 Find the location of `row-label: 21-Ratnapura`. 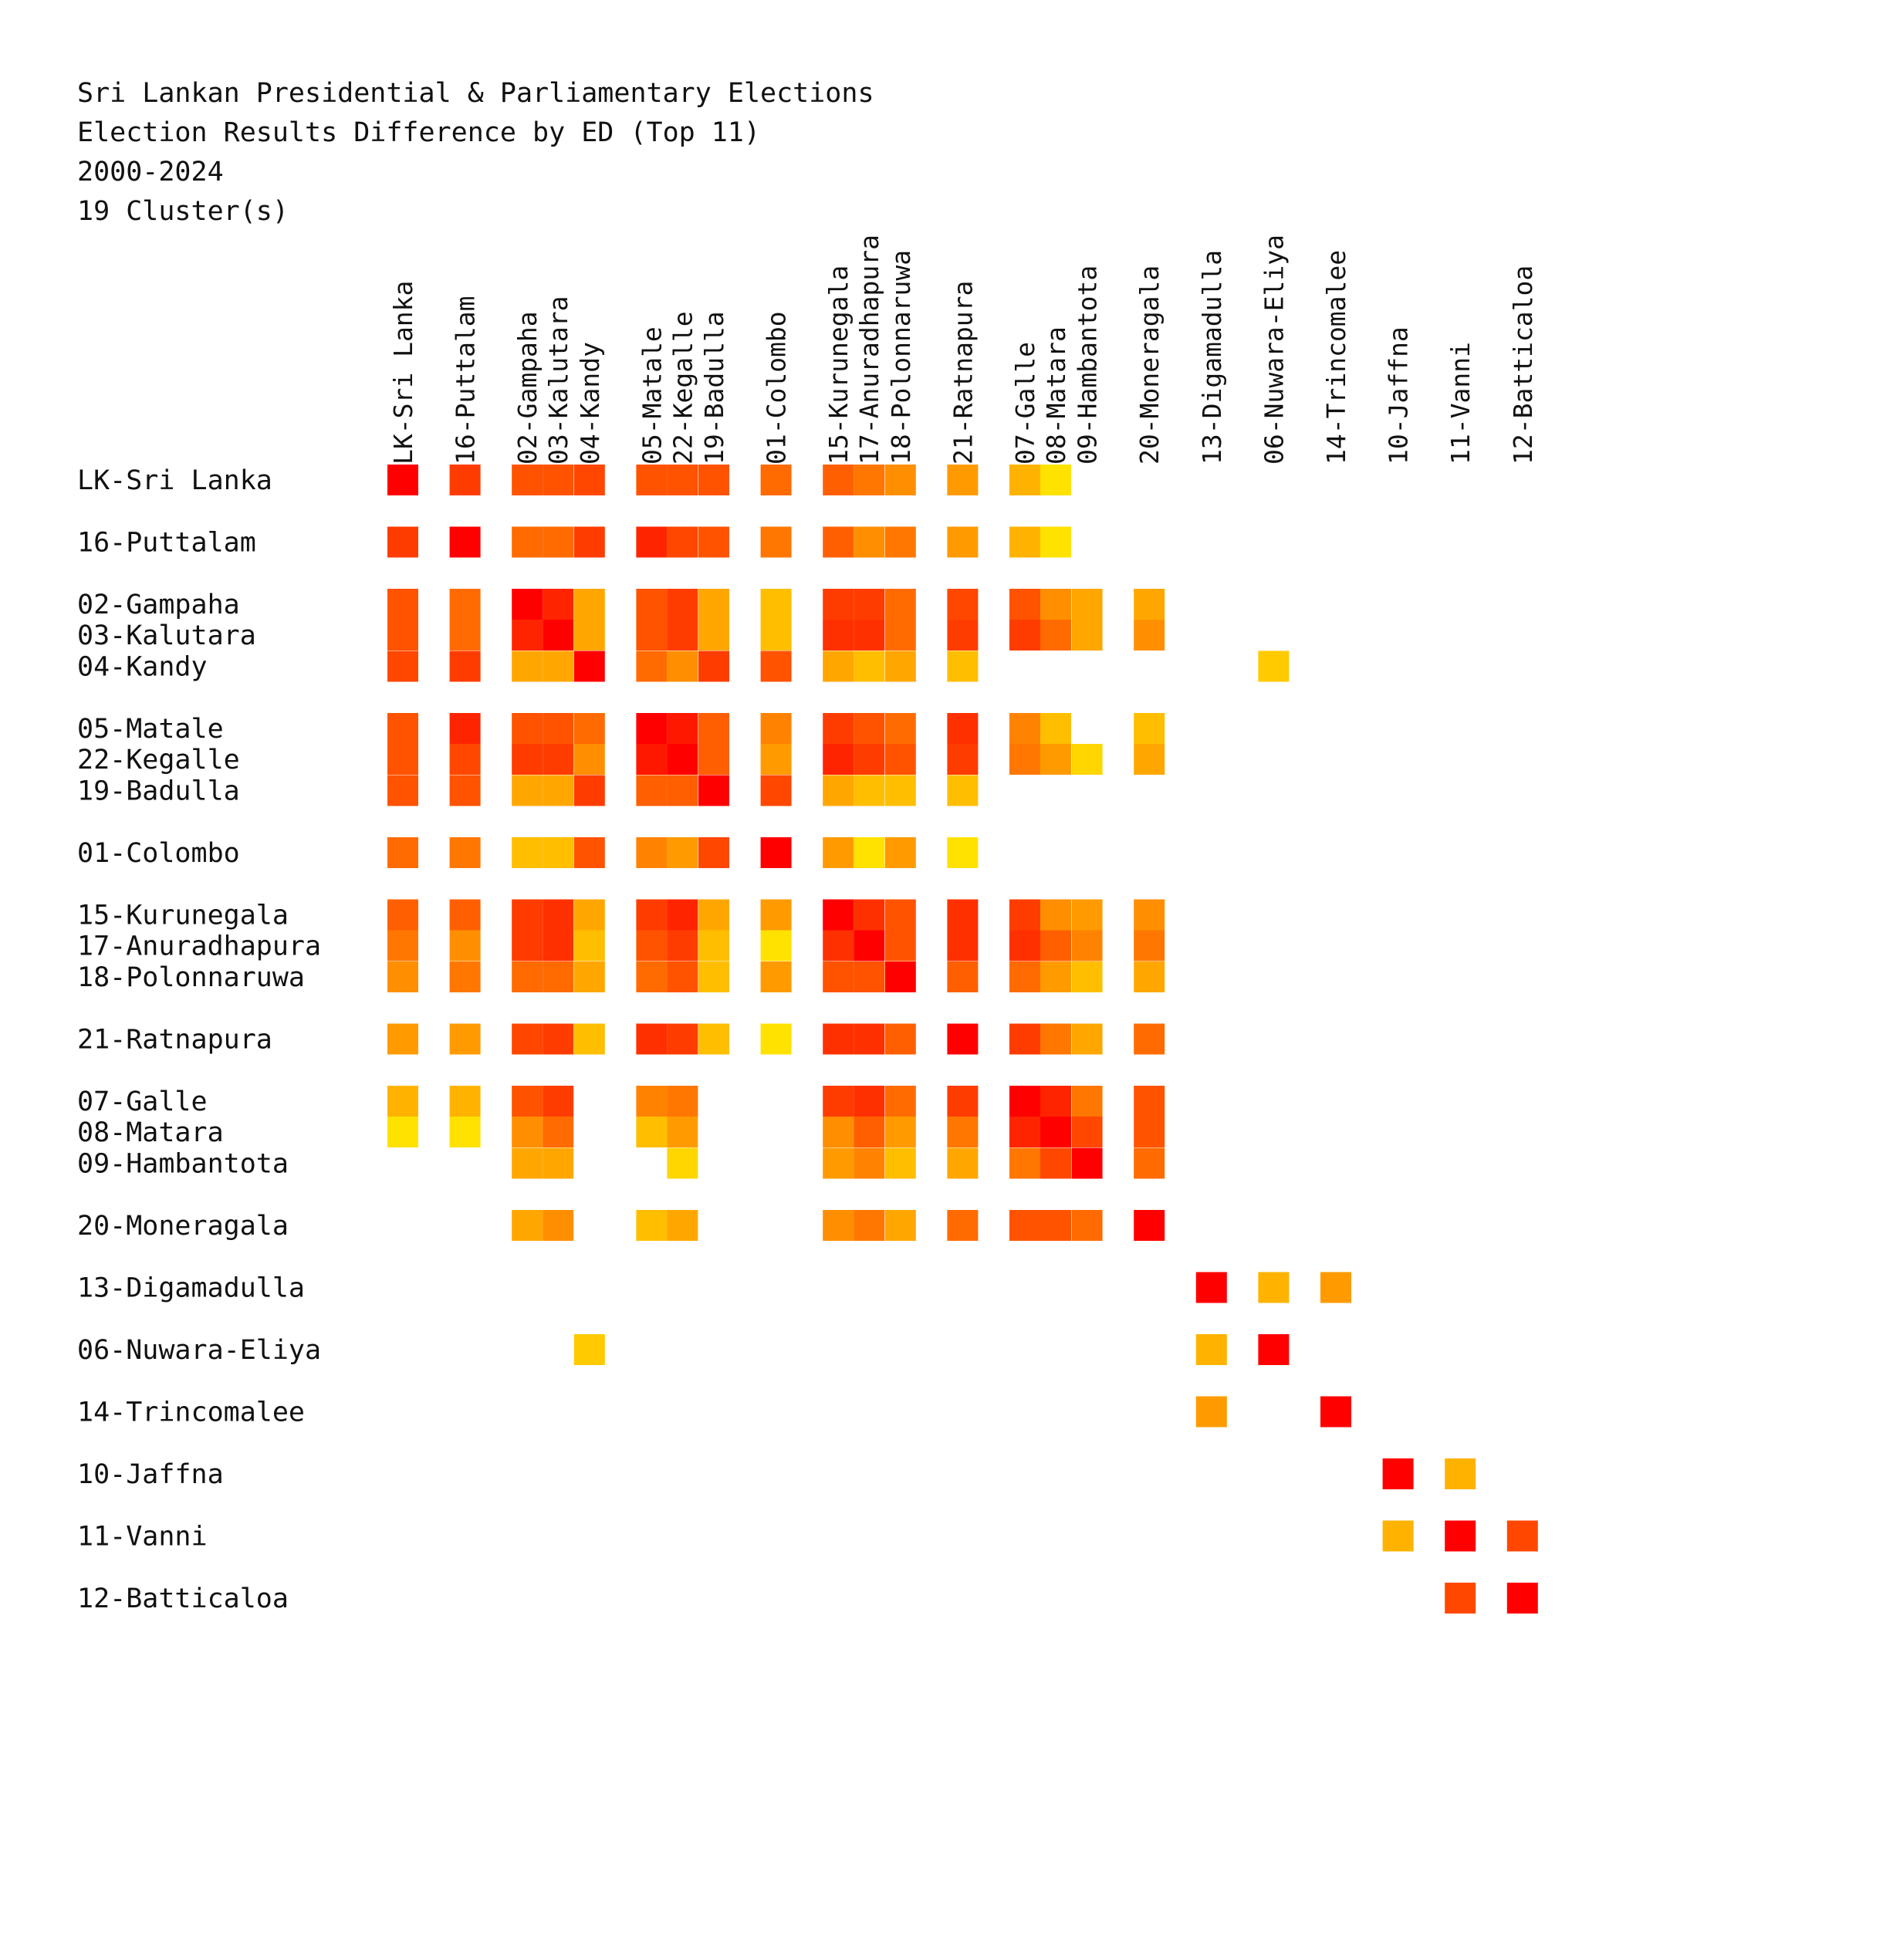

row-label: 21-Ratnapura is located at coordinates (174, 1040).